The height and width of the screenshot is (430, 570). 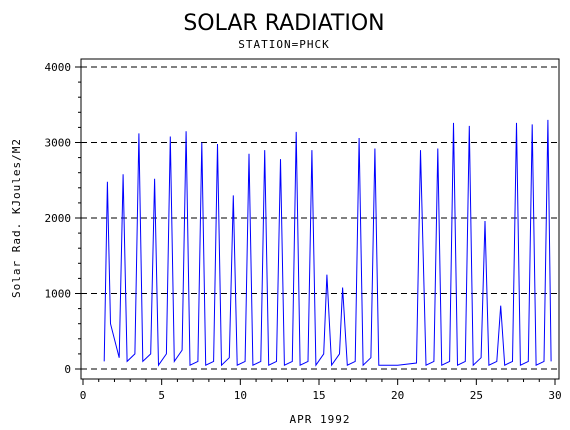 I want to click on y-tick-label: 2000, so click(x=58, y=218).